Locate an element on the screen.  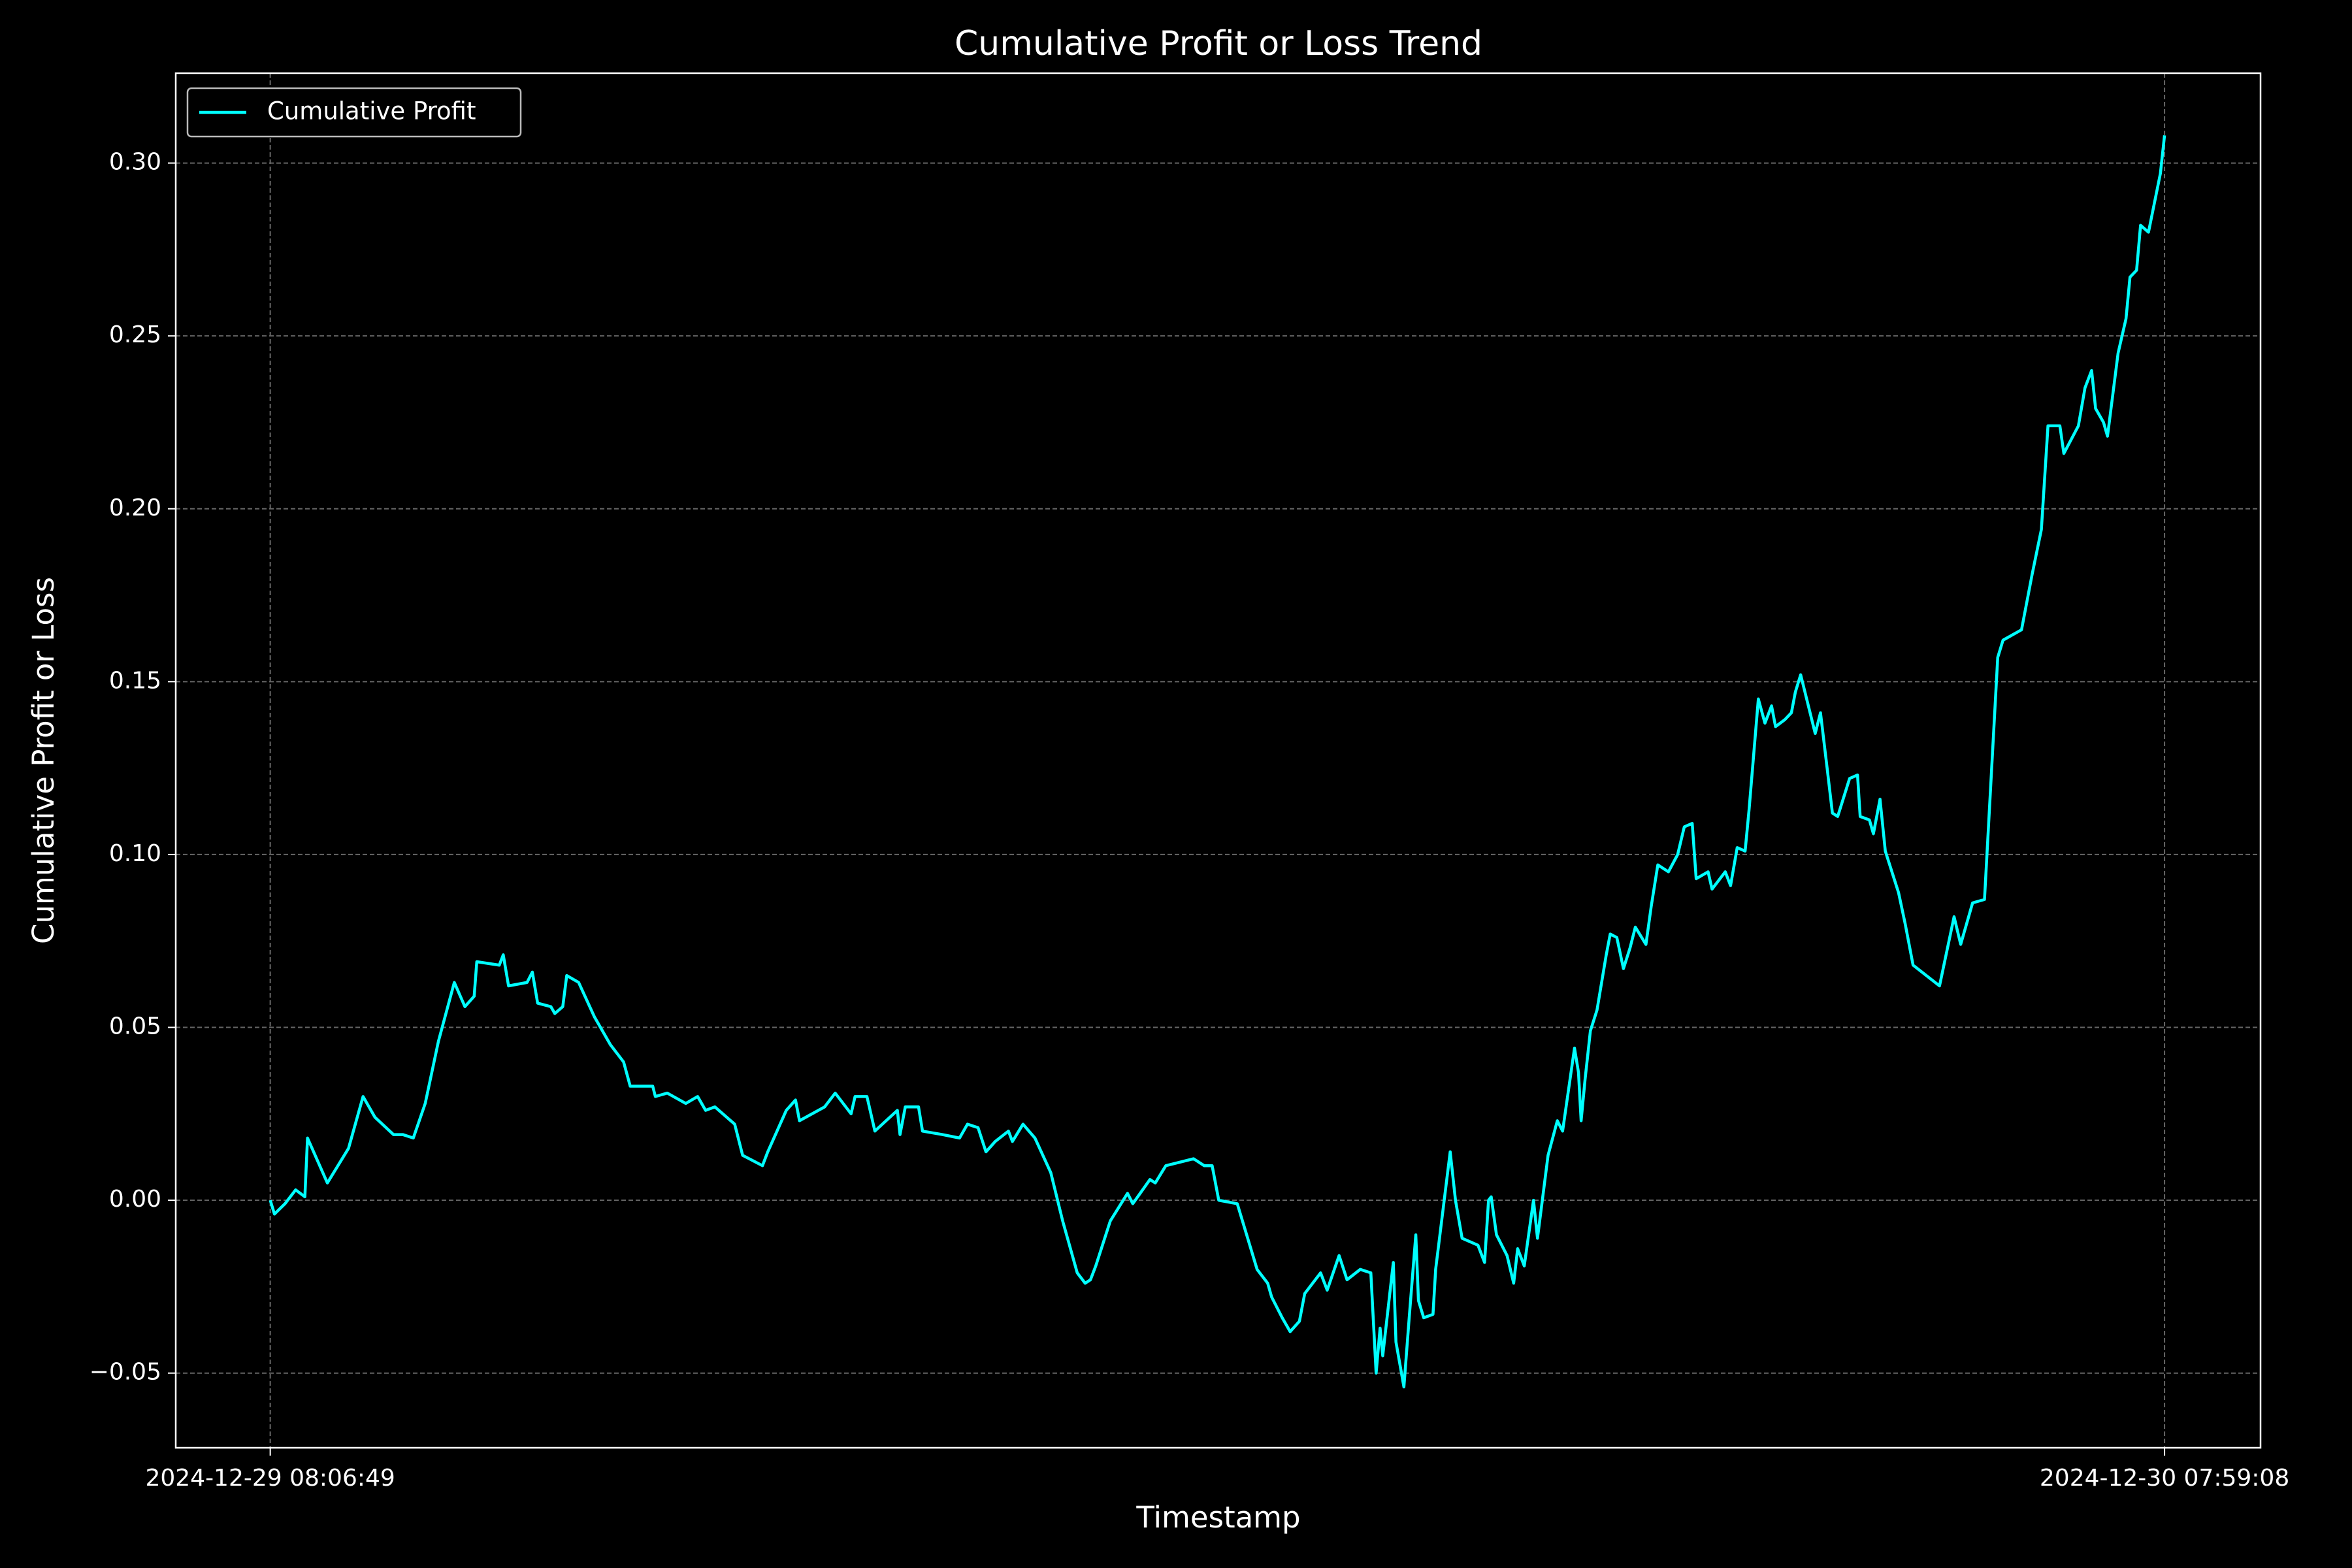
y-tick-label: −0.05 is located at coordinates (125, 1372).